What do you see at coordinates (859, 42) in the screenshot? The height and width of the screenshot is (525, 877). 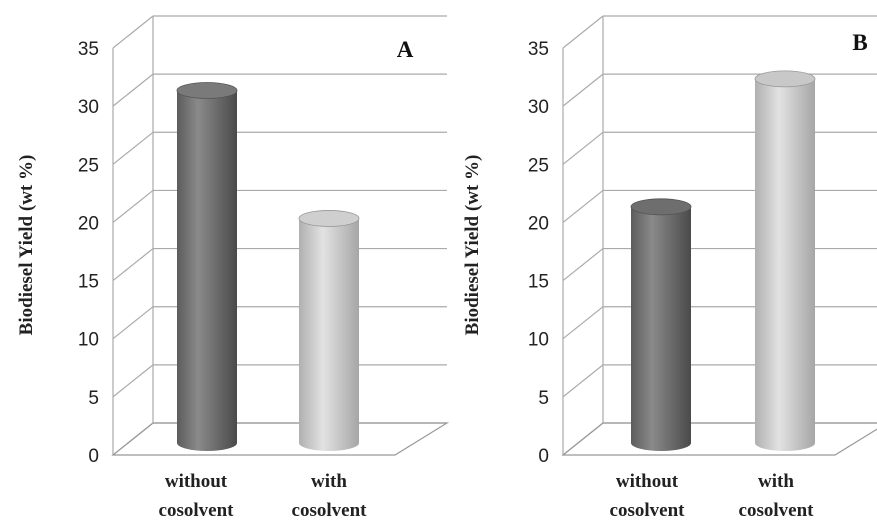 I see `panel-label: B` at bounding box center [859, 42].